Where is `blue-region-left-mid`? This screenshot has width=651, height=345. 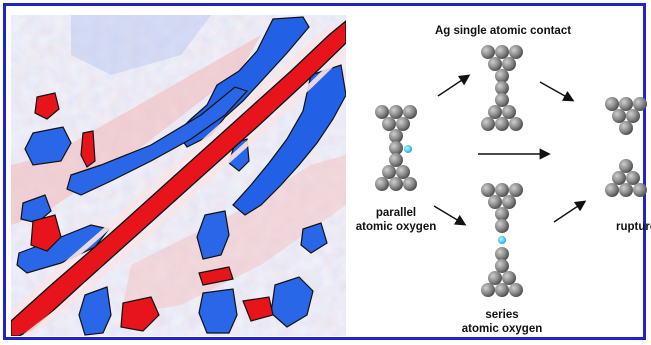 blue-region-left-mid is located at coordinates (36, 209).